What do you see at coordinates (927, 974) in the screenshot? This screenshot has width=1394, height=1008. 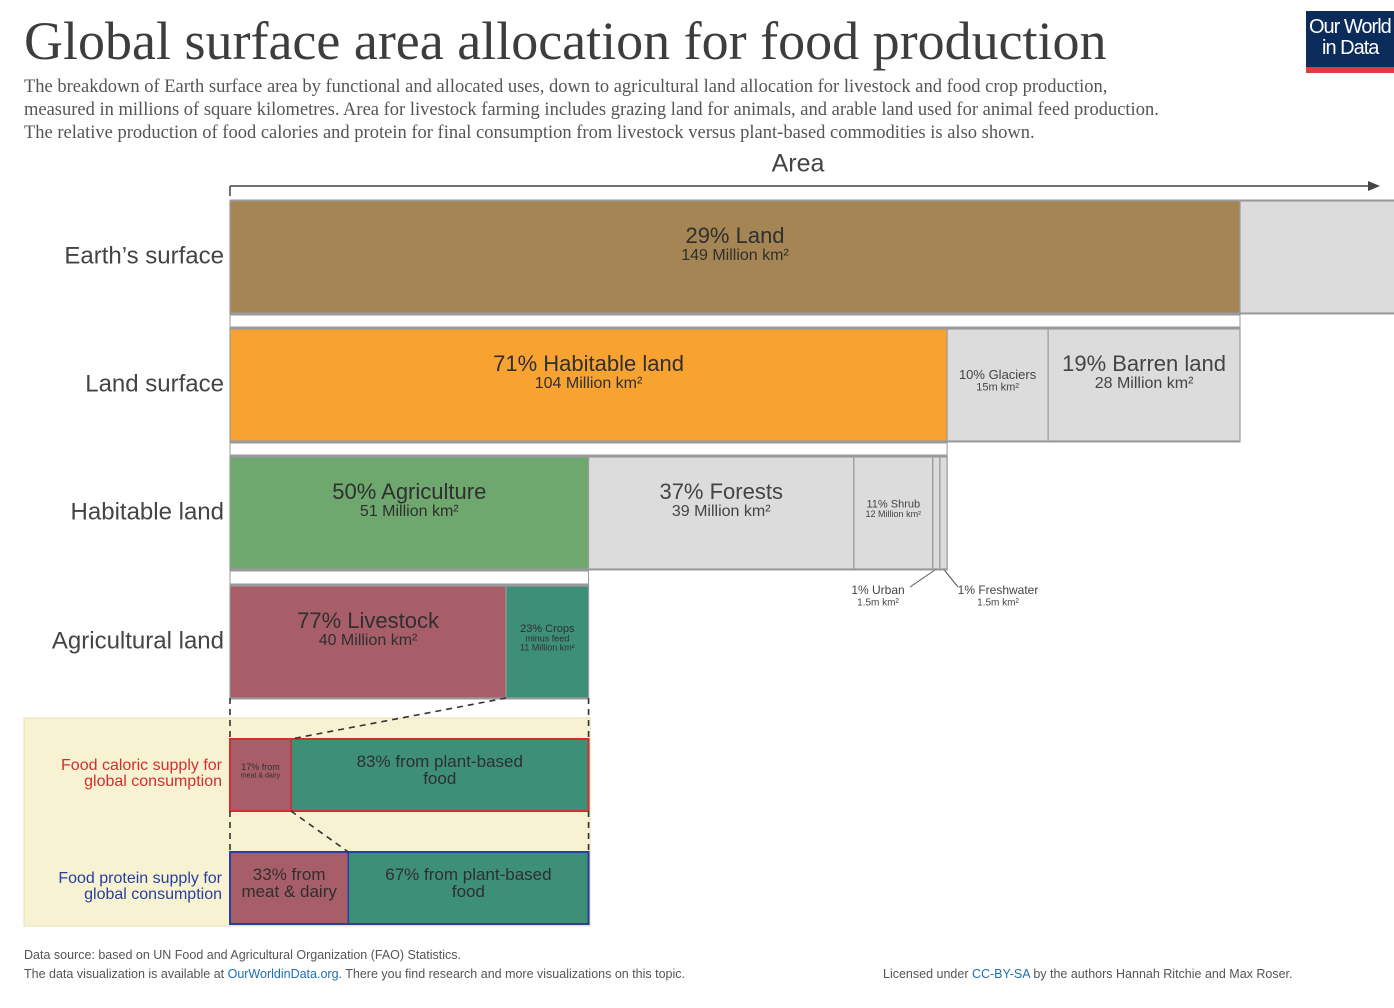 I see `license-prefix: Licensed under` at bounding box center [927, 974].